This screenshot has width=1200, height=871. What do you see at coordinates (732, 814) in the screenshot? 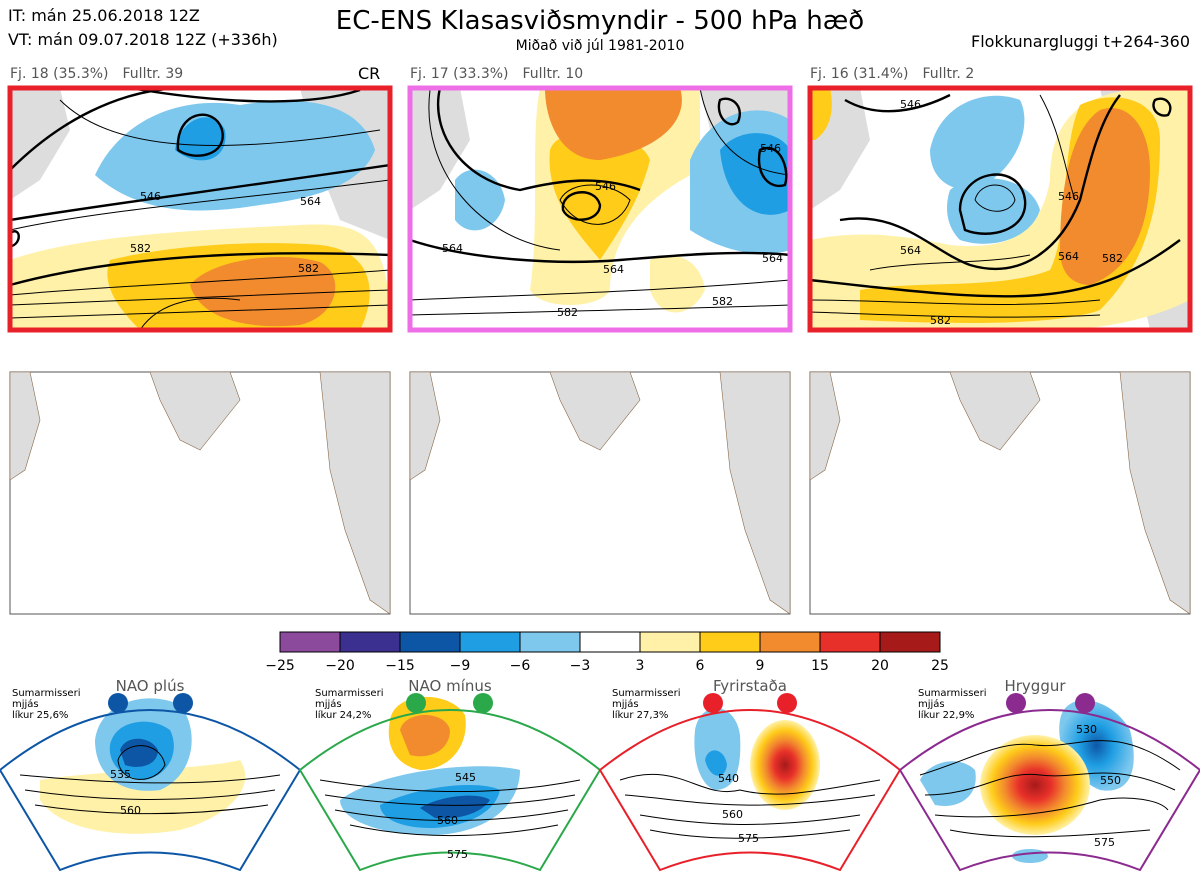
I see `regime-3-contour-label: 560` at bounding box center [732, 814].